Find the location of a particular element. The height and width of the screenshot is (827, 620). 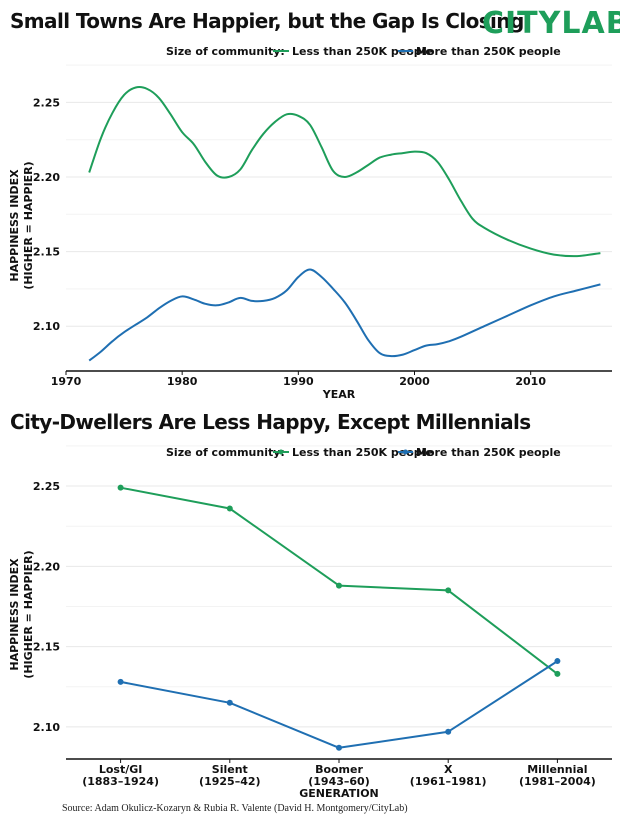

chart1-xtick-label: 2010 is located at coordinates (530, 381).